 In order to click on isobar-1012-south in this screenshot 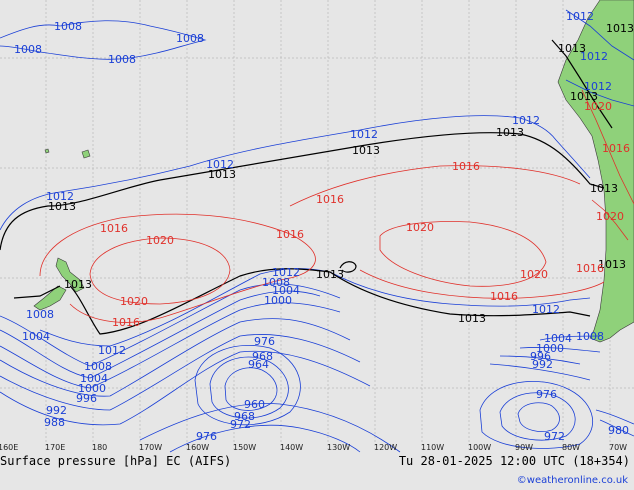, I will do `click(315, 307)`.